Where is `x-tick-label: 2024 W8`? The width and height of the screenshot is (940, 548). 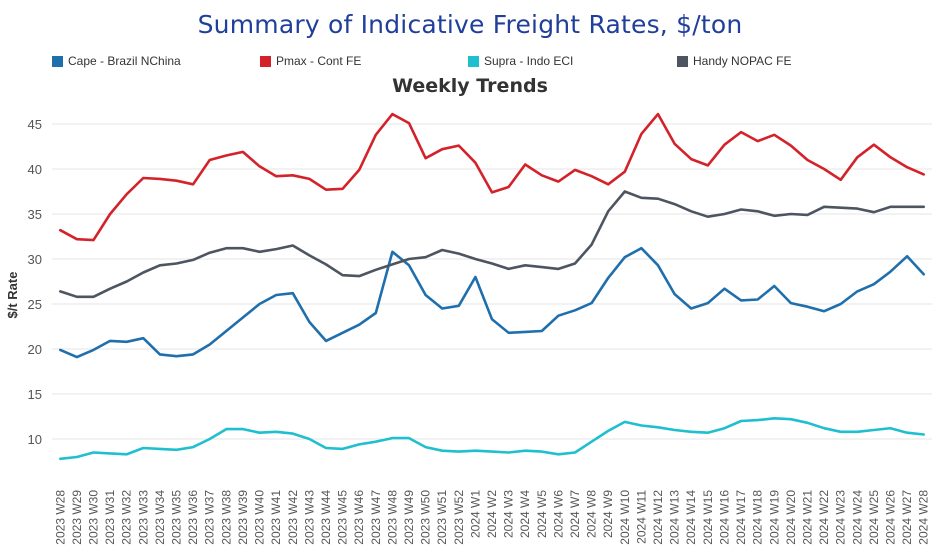 x-tick-label: 2024 W8 is located at coordinates (592, 514).